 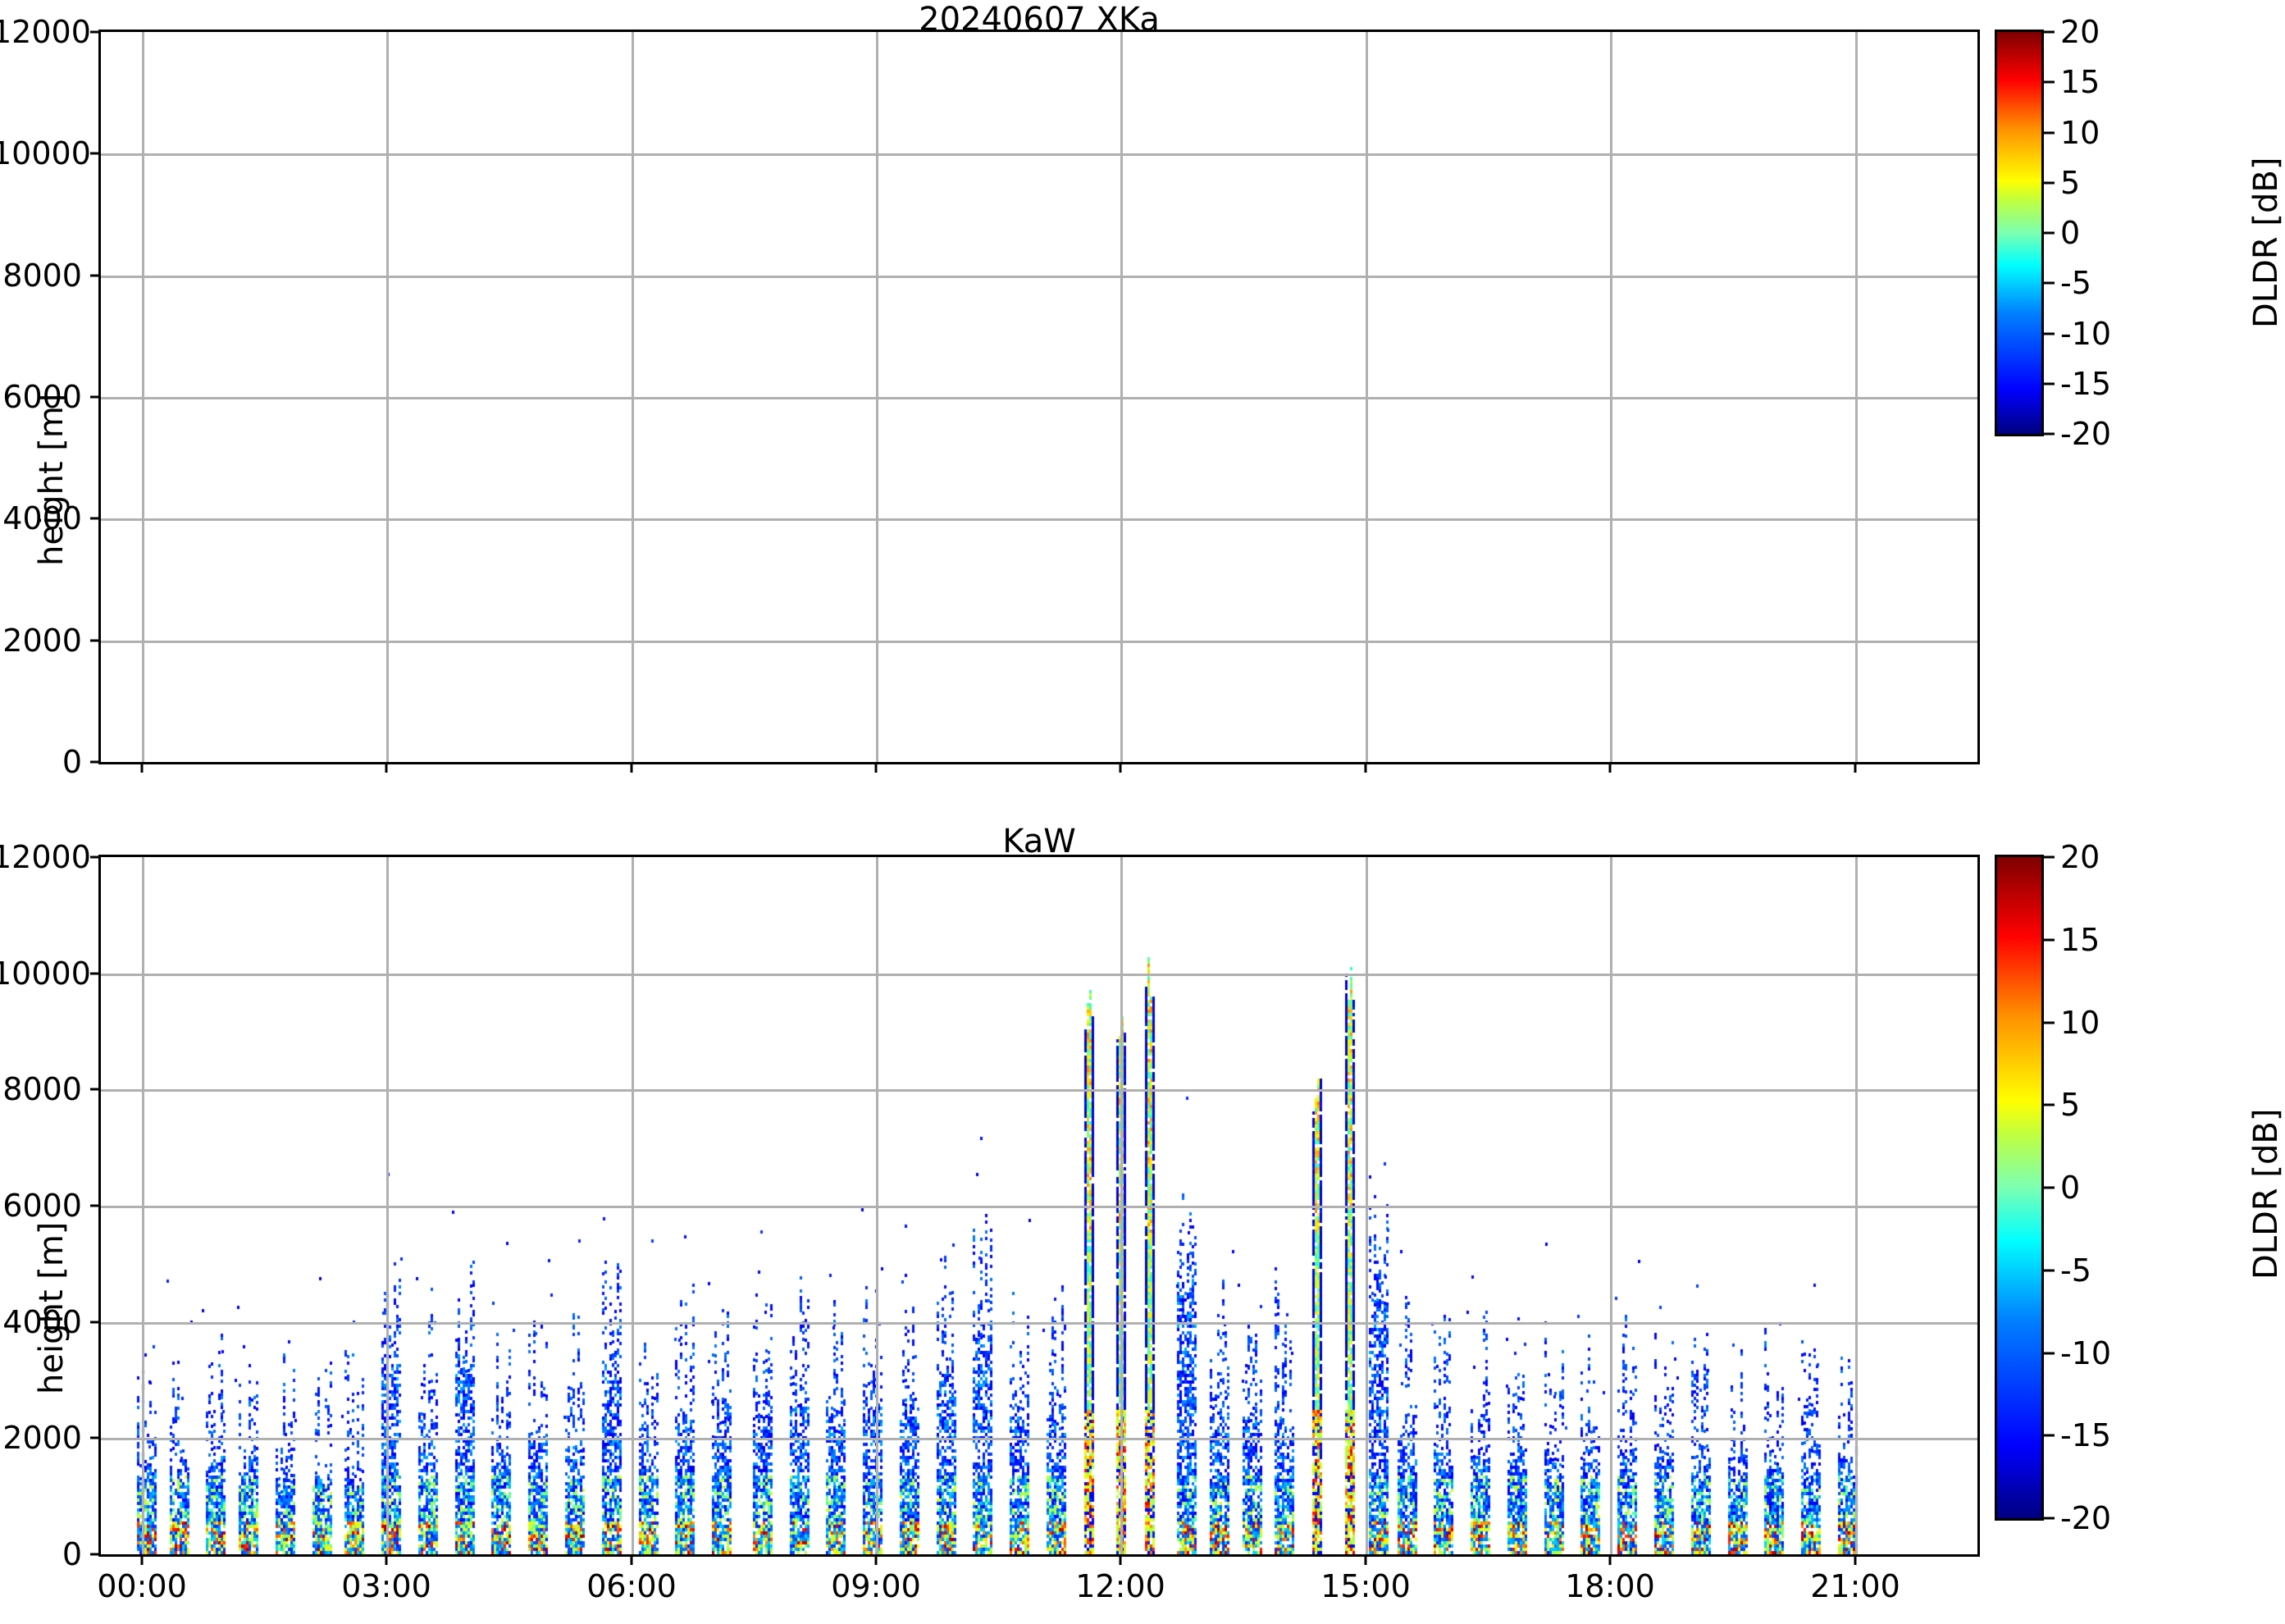 What do you see at coordinates (1610, 1586) in the screenshot?
I see `x-tick-label: 18:00` at bounding box center [1610, 1586].